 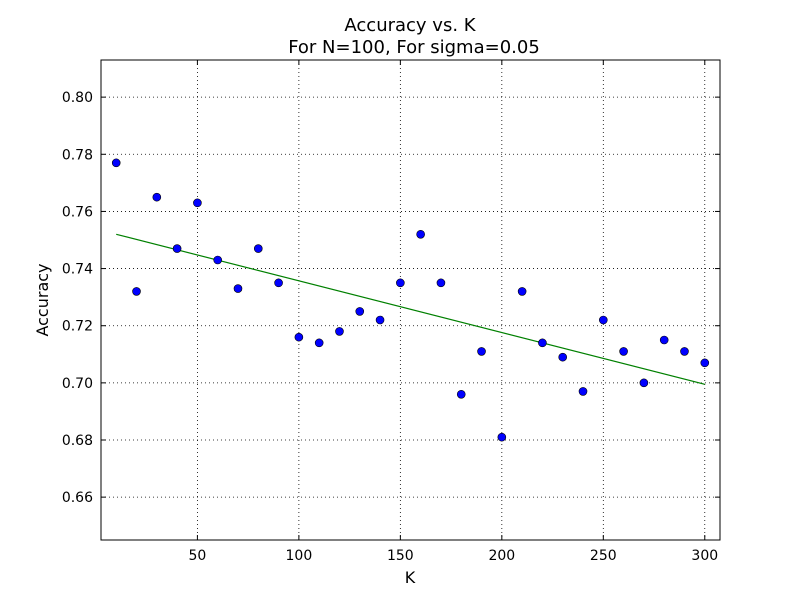 What do you see at coordinates (77, 270) in the screenshot?
I see `y-tick-label-4: 0.74` at bounding box center [77, 270].